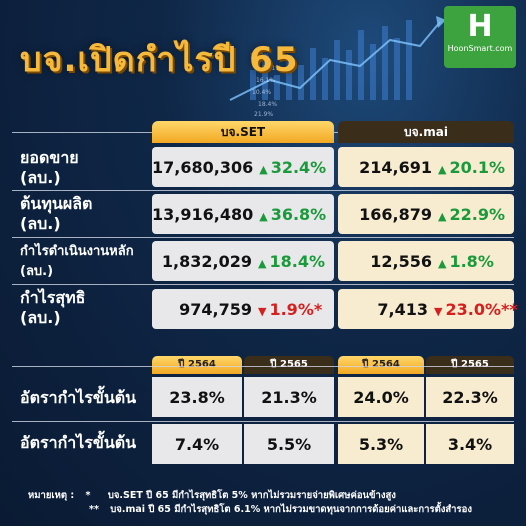 The height and width of the screenshot is (526, 526). I want to click on row-label-cost: ต้นทุนผลิต (ลบ.), so click(56, 214).